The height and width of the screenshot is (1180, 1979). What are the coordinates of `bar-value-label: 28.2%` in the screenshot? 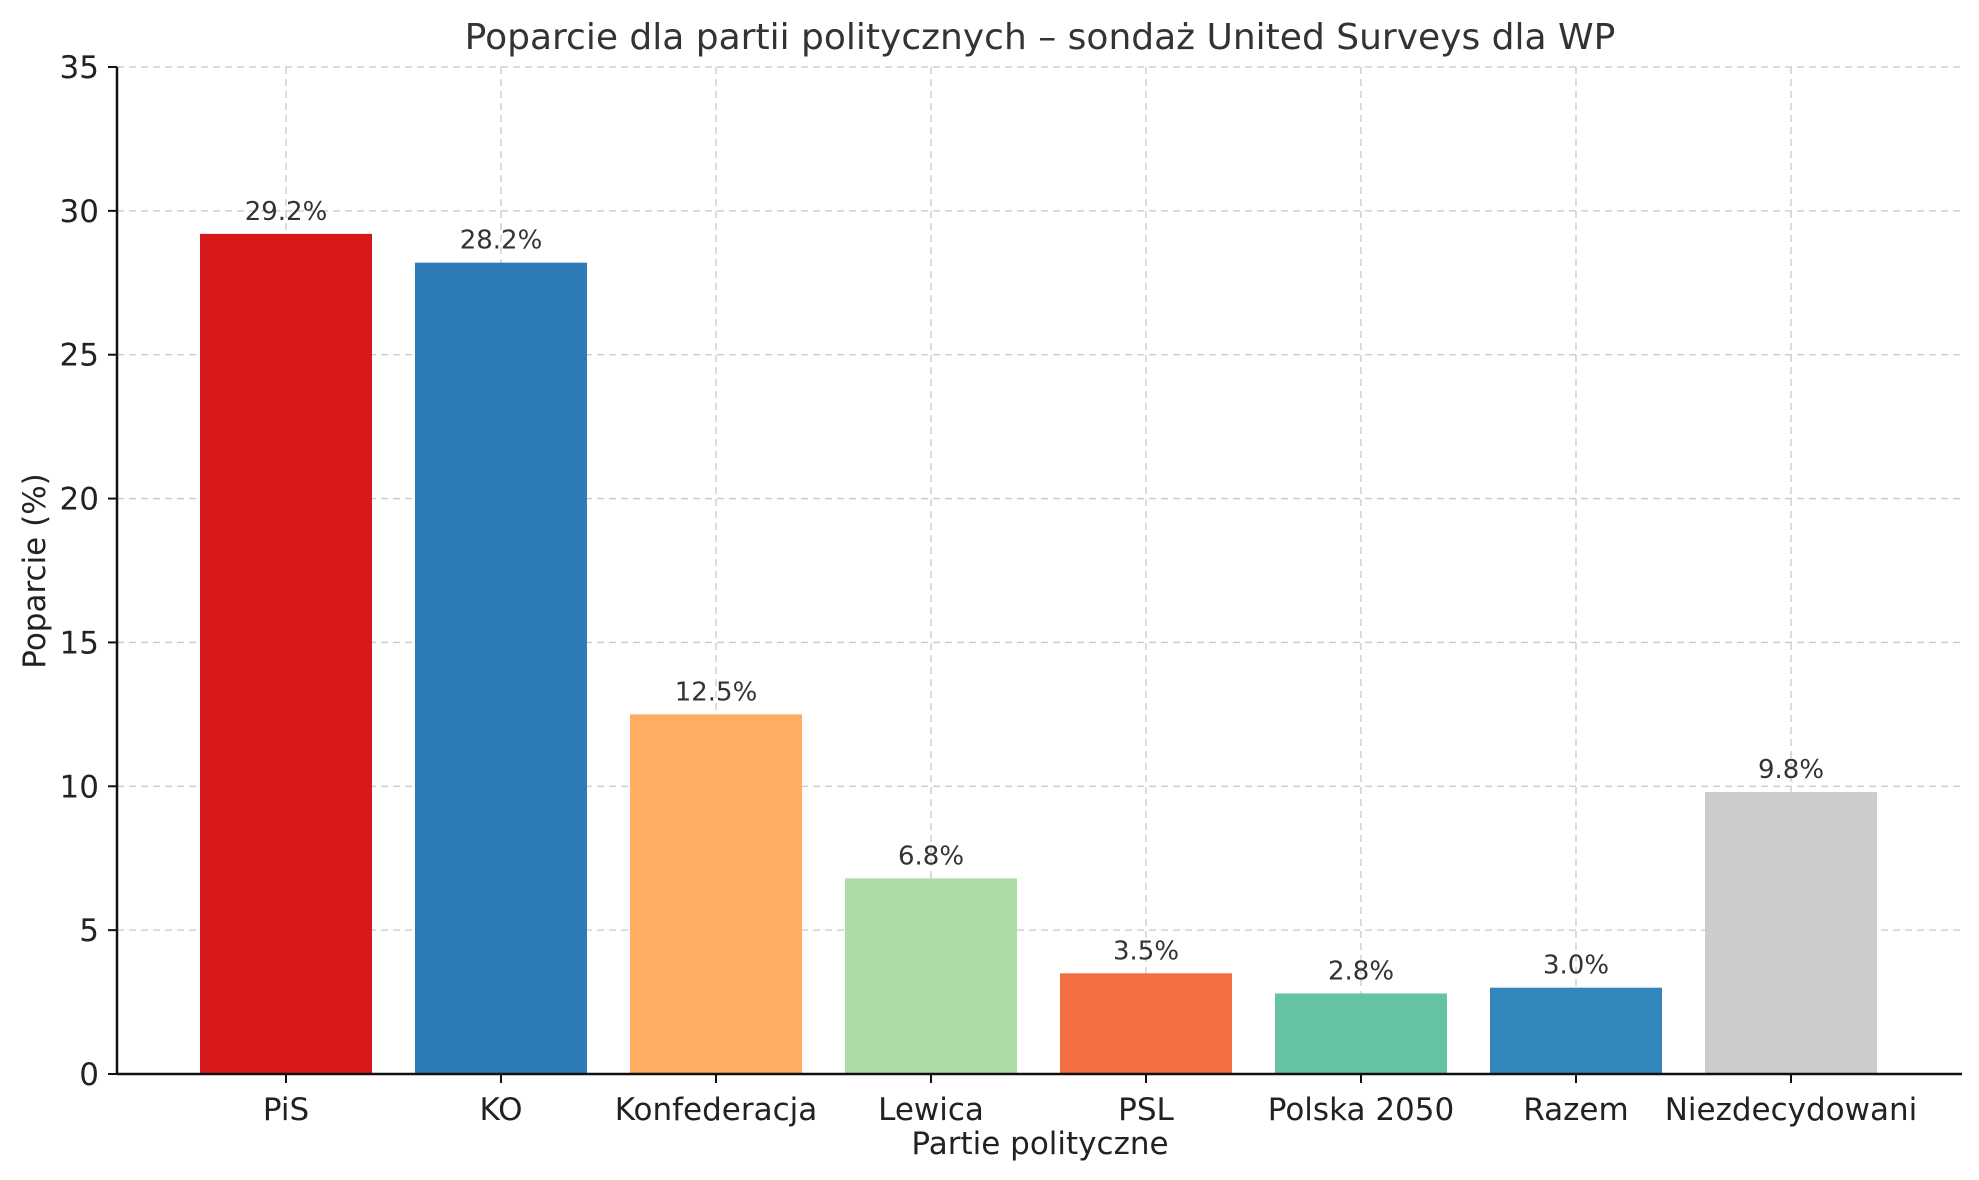 It's located at (501, 241).